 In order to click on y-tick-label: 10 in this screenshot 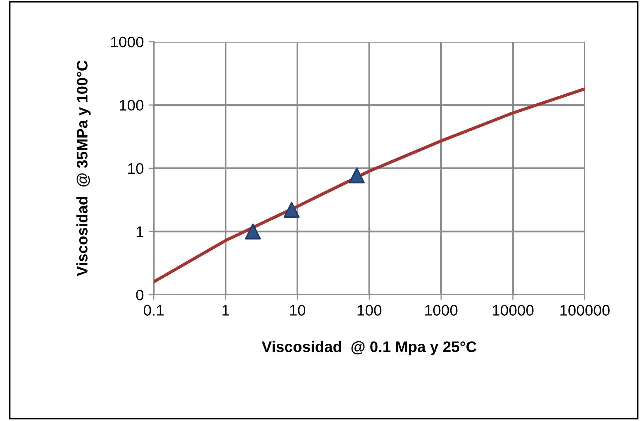, I will do `click(136, 168)`.